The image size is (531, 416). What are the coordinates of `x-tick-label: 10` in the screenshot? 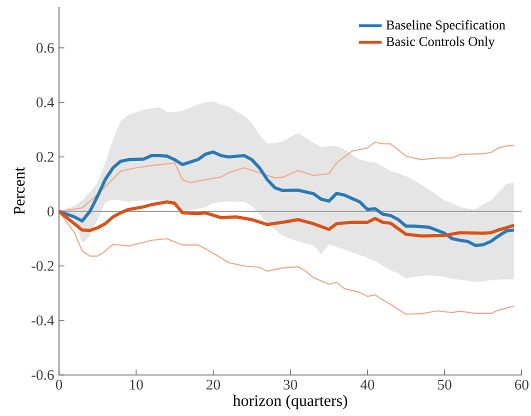 It's located at (136, 385).